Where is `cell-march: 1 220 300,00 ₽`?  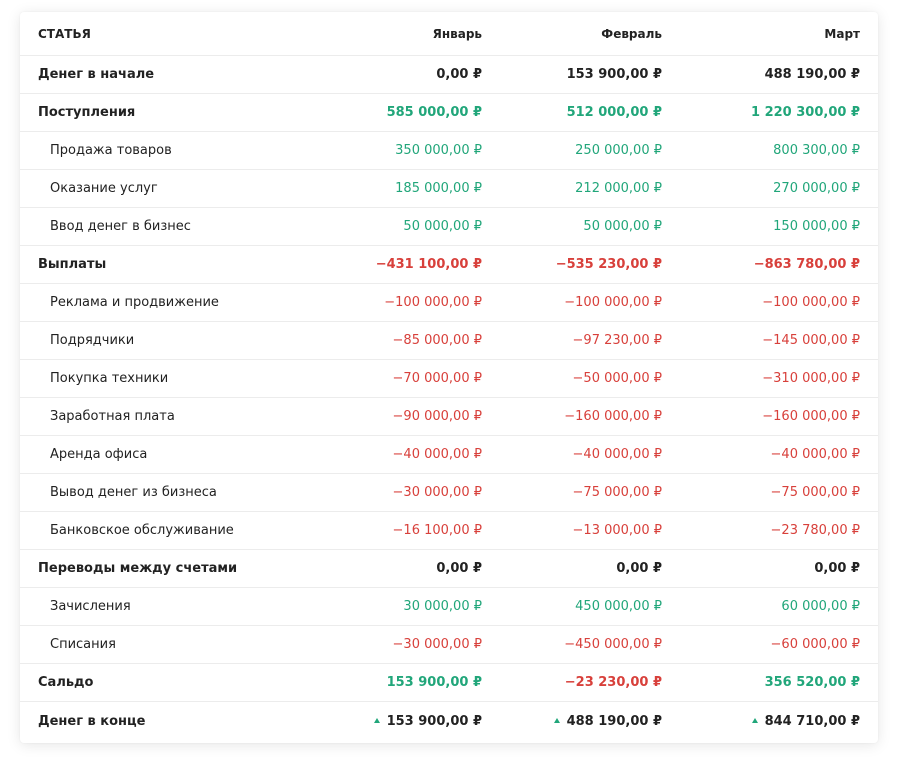
cell-march: 1 220 300,00 ₽ is located at coordinates (779, 112).